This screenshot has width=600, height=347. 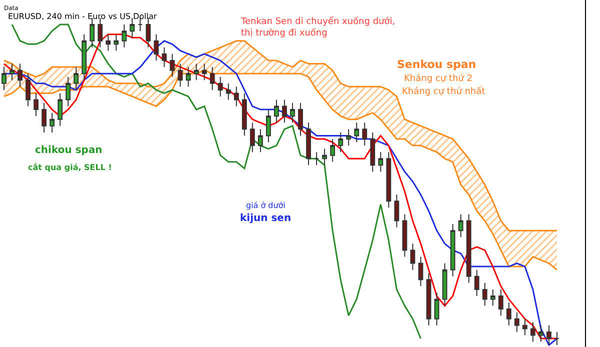 I want to click on annotation: giá ở dưới, so click(x=266, y=205).